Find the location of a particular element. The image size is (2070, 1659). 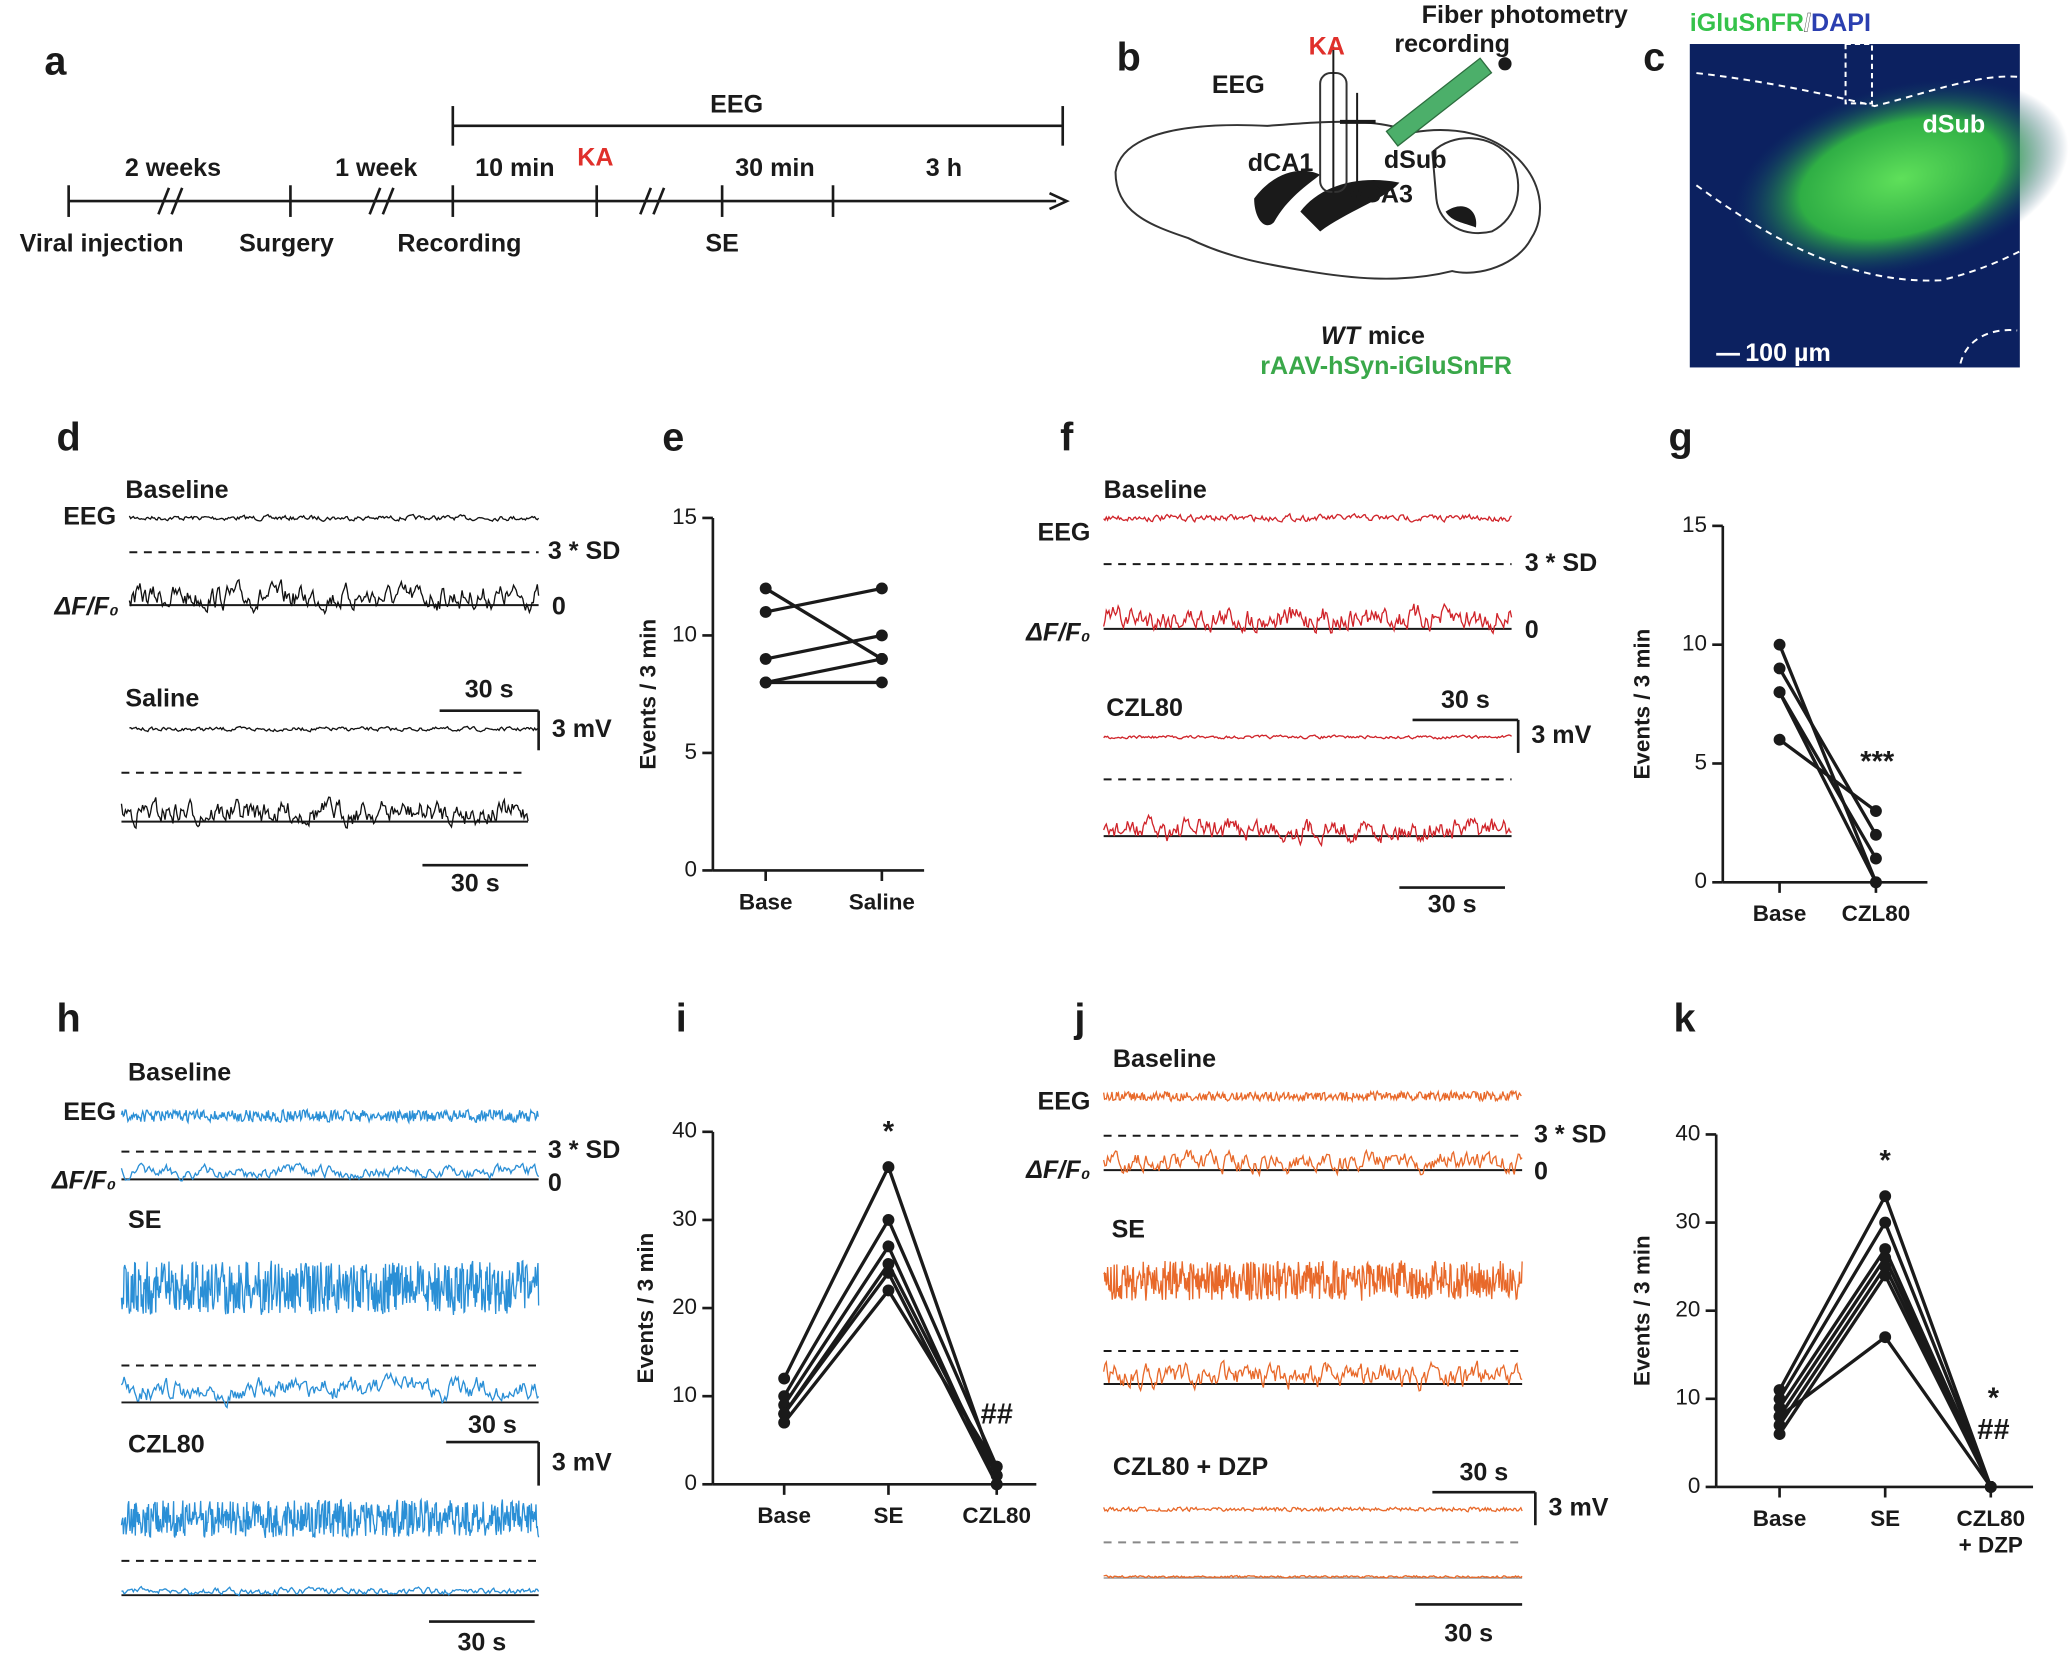

x-tick-label: Saline is located at coordinates (882, 901).